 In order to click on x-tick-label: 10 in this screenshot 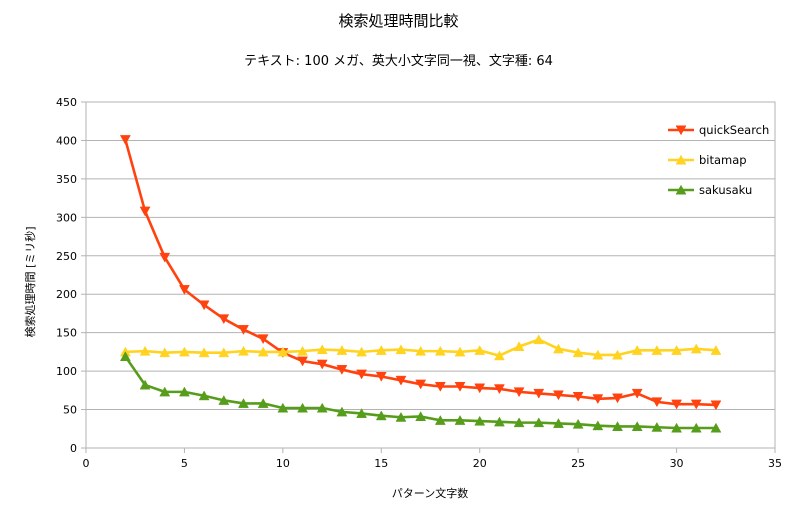, I will do `click(283, 463)`.